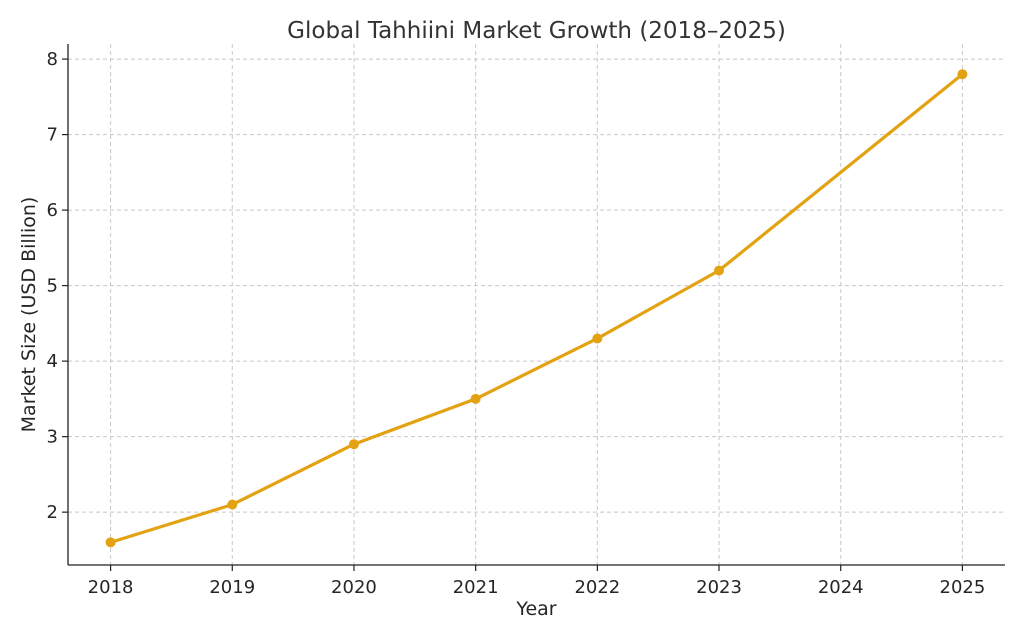 This screenshot has width=1024, height=640. What do you see at coordinates (29, 315) in the screenshot?
I see `y-axis-label: Market Size (USD Billion)` at bounding box center [29, 315].